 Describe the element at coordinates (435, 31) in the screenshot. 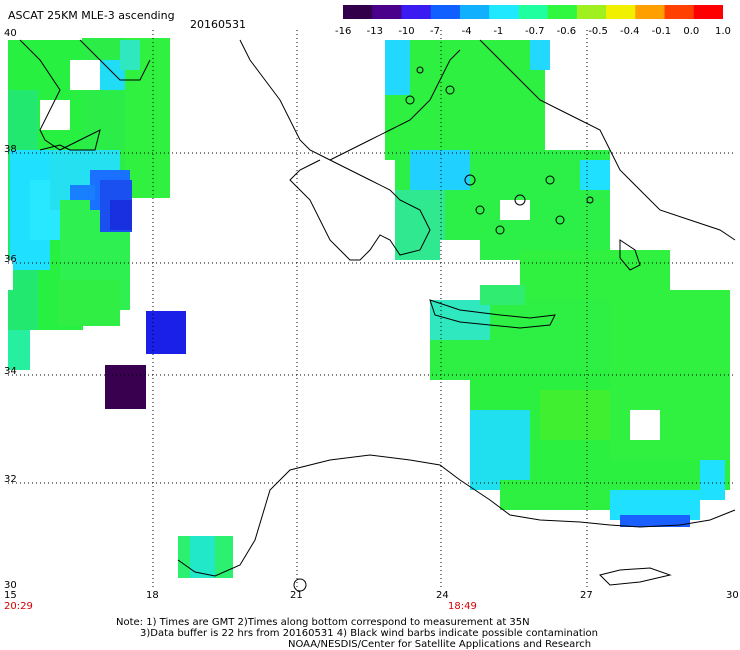

I see `colorbar-label: -7` at that location.